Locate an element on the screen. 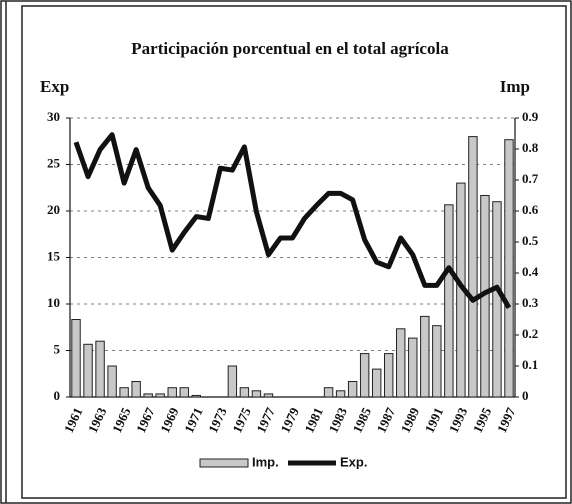 Image resolution: width=572 pixels, height=504 pixels. y-tick-label: 10 is located at coordinates (53, 302).